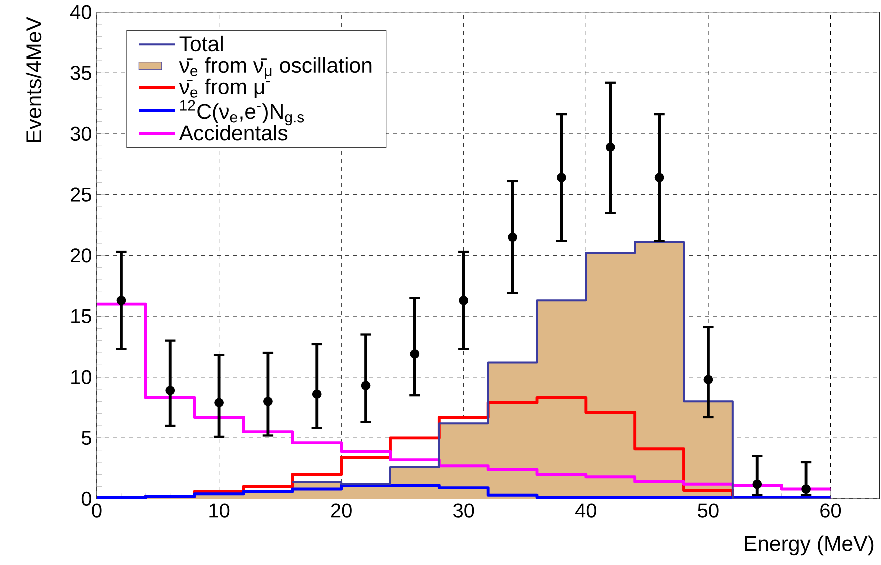  I want to click on y-tick-label: 40, so click(81, 12).